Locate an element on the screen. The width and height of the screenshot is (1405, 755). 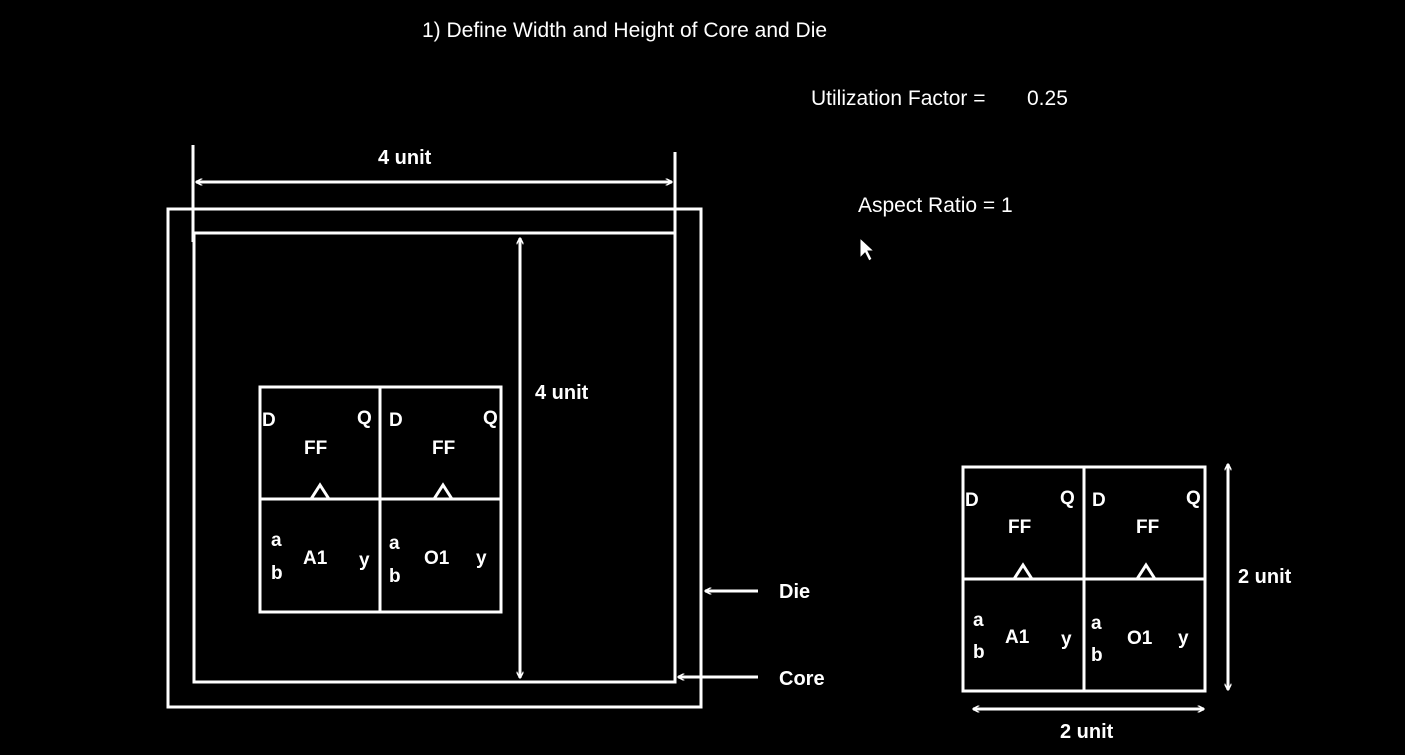
or2-a-pin: a is located at coordinates (1096, 623).